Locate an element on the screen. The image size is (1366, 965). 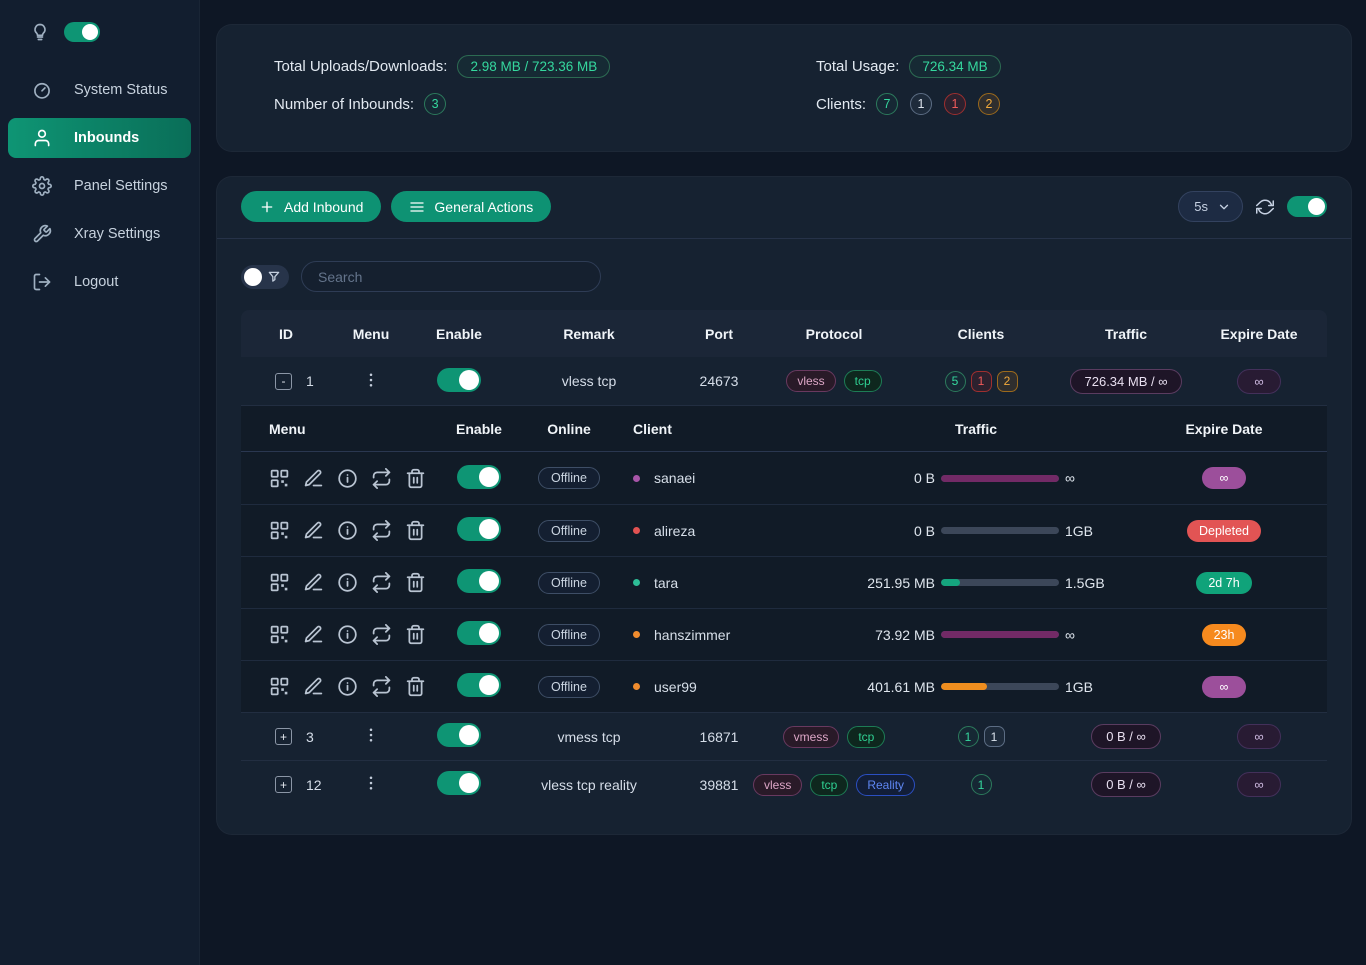
inbound-expire-badge: ∞ is located at coordinates (1259, 736).